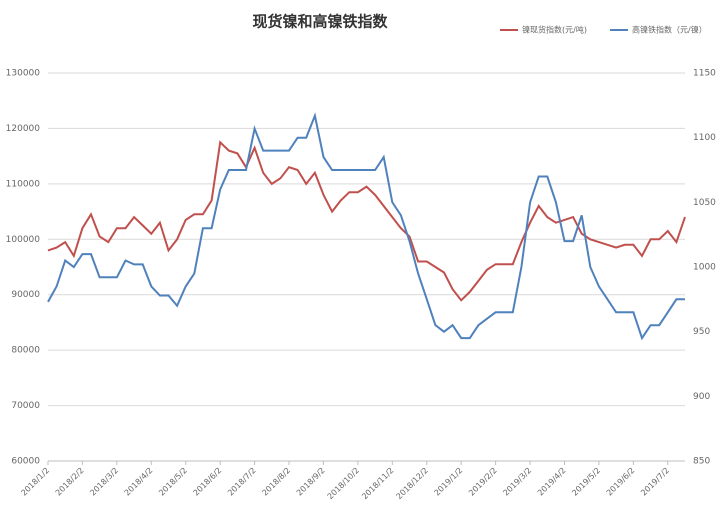 Image resolution: width=717 pixels, height=516 pixels. I want to click on y2-tick-label: 900, so click(701, 397).